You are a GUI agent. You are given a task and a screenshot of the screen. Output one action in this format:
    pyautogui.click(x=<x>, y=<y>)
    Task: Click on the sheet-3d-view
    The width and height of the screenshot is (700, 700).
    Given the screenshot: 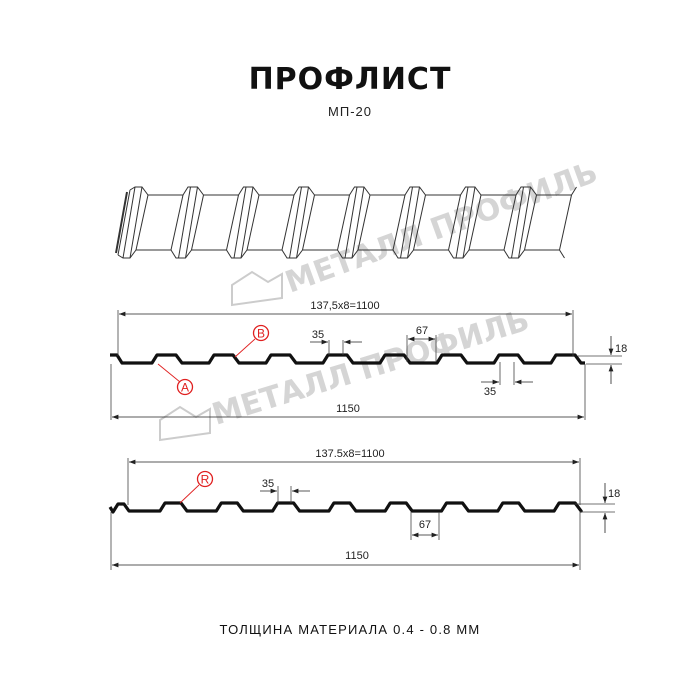 What is the action you would take?
    pyautogui.click(x=346, y=222)
    